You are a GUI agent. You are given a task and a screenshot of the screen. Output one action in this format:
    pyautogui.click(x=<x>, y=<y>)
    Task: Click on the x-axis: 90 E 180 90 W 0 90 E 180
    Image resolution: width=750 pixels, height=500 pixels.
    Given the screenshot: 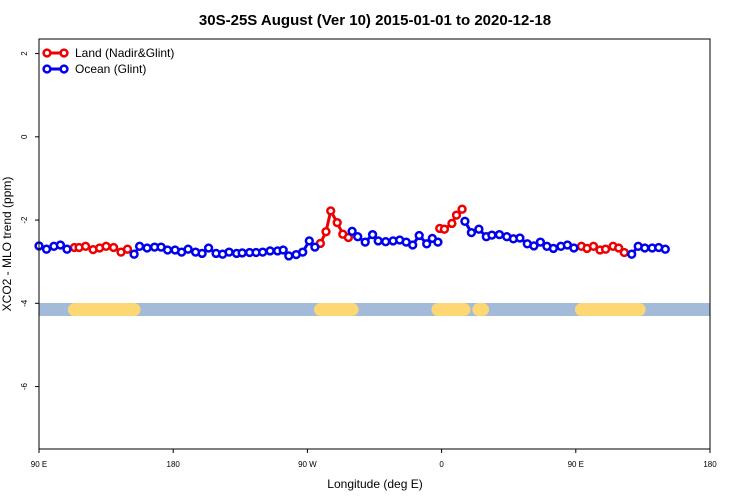 What is the action you would take?
    pyautogui.click(x=374, y=459)
    